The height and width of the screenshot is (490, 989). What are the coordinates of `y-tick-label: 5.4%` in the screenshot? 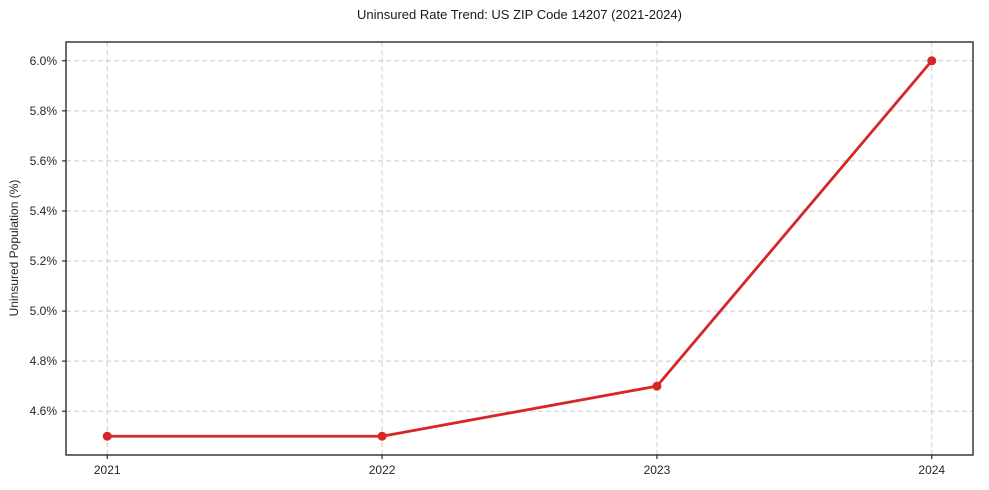 It's located at (44, 211).